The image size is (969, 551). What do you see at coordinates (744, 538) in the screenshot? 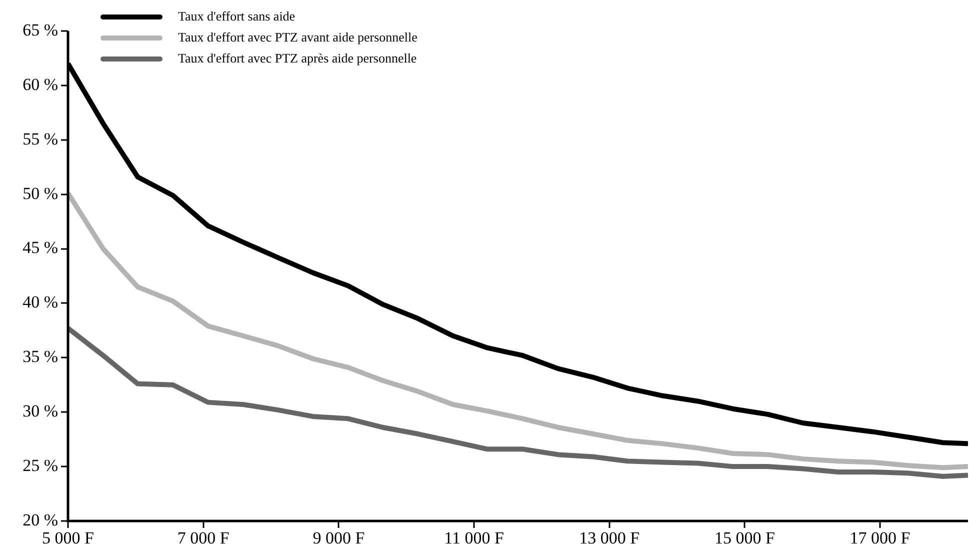
I see `x-tick-label: 15 000 F` at bounding box center [744, 538].